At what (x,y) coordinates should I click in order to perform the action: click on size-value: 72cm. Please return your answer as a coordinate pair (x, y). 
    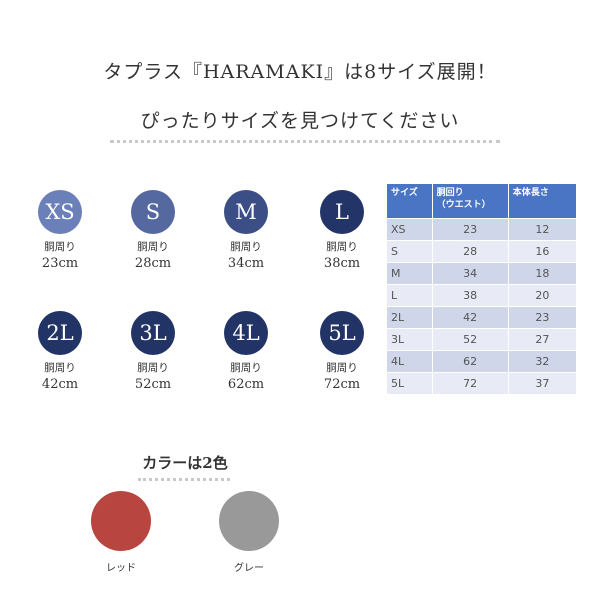
    Looking at the image, I should click on (342, 384).